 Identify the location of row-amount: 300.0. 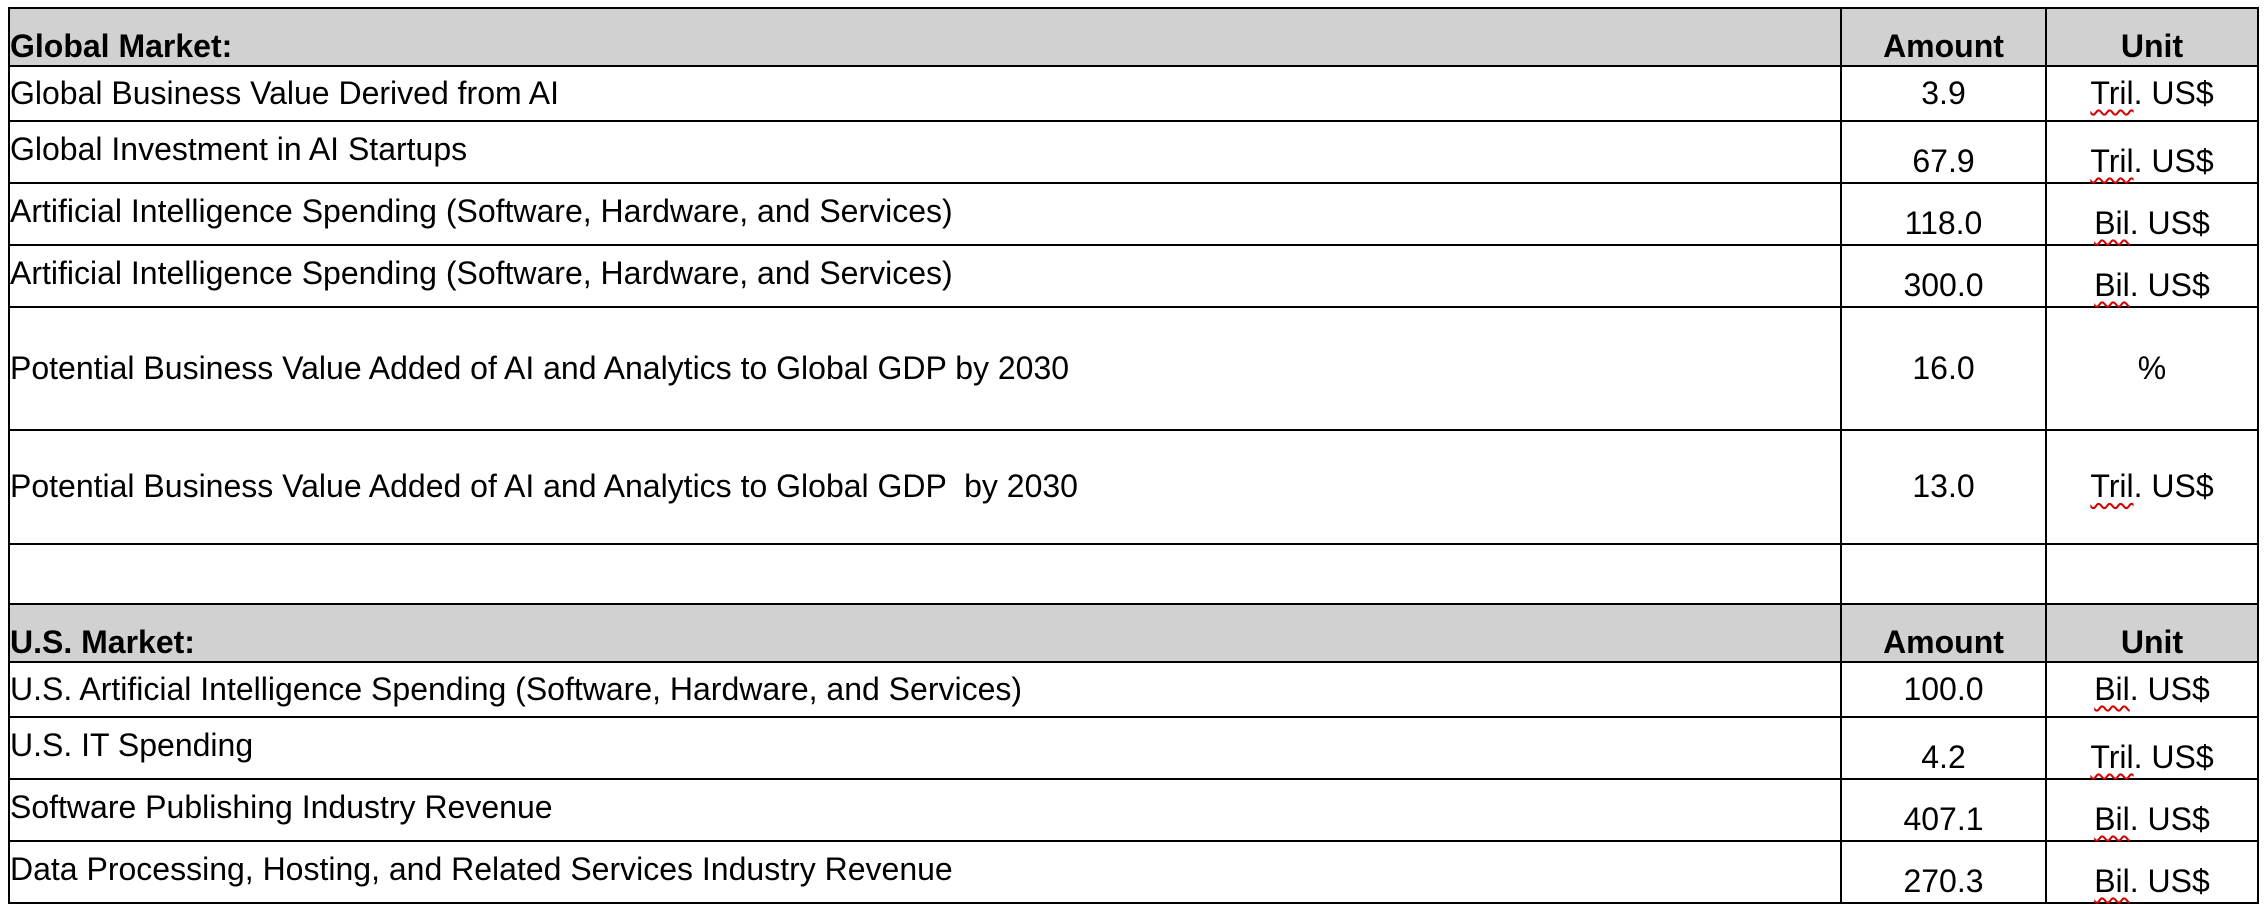
(1943, 276).